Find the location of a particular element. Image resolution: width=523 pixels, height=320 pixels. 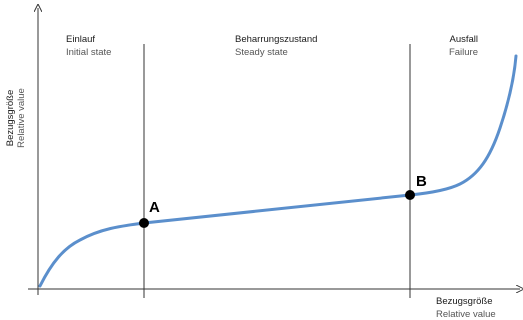

phase-steady-label-de: Beharrungszustand is located at coordinates (276, 39).